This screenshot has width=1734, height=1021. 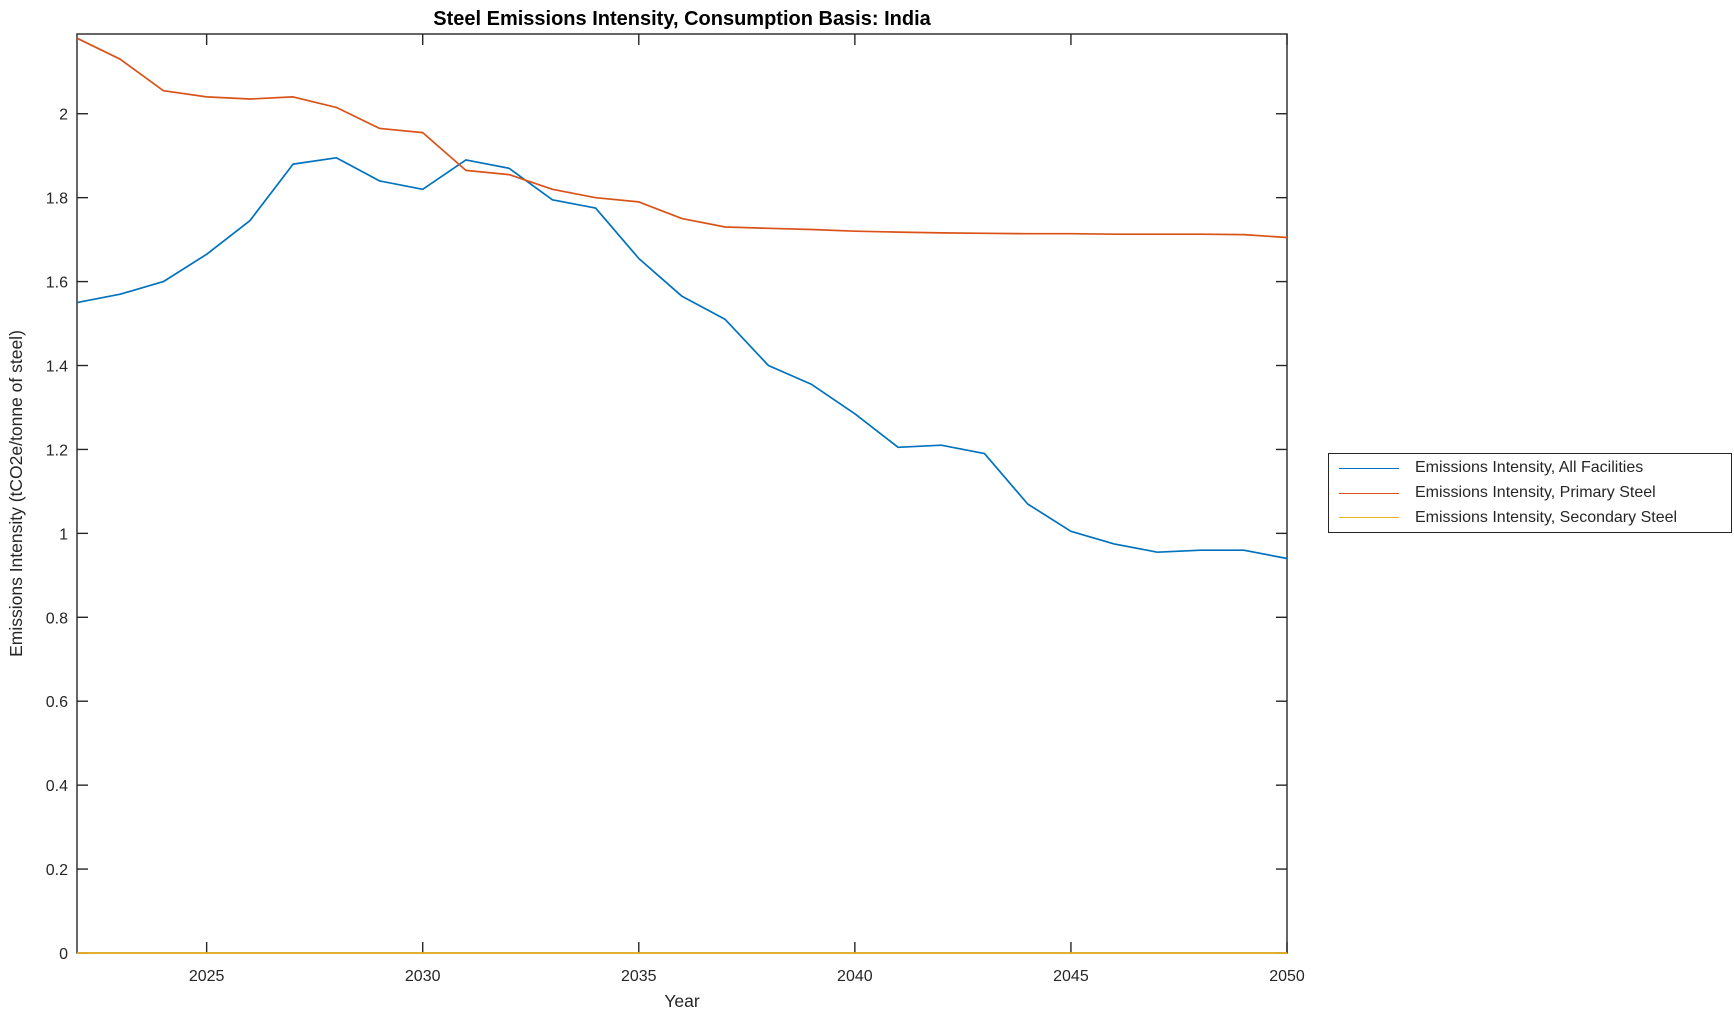 I want to click on legend-item-secondary-steel: Emissions Intensity, Secondary Steel, so click(x=1530, y=517).